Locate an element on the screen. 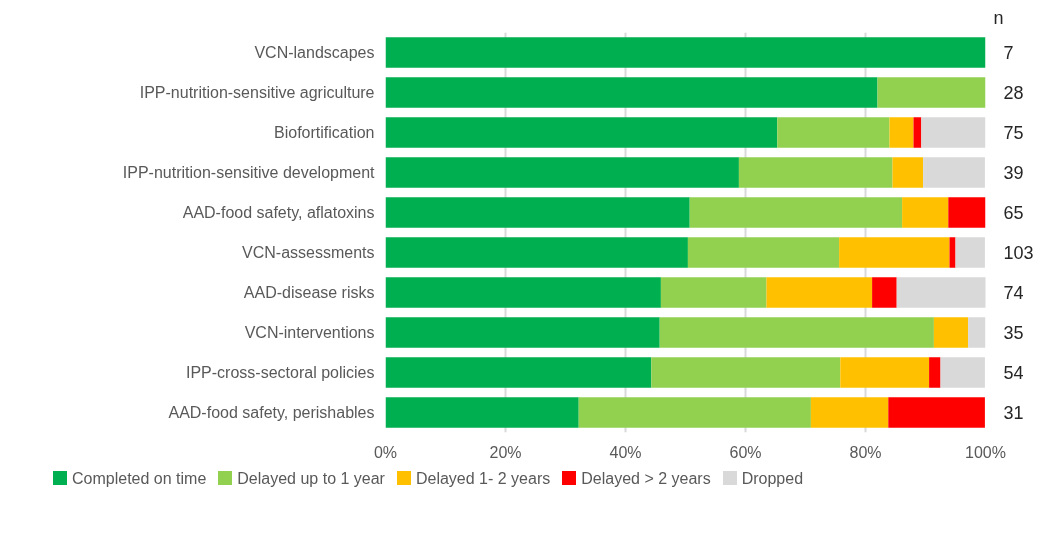 The image size is (1043, 545). text: 35 is located at coordinates (1013, 333).